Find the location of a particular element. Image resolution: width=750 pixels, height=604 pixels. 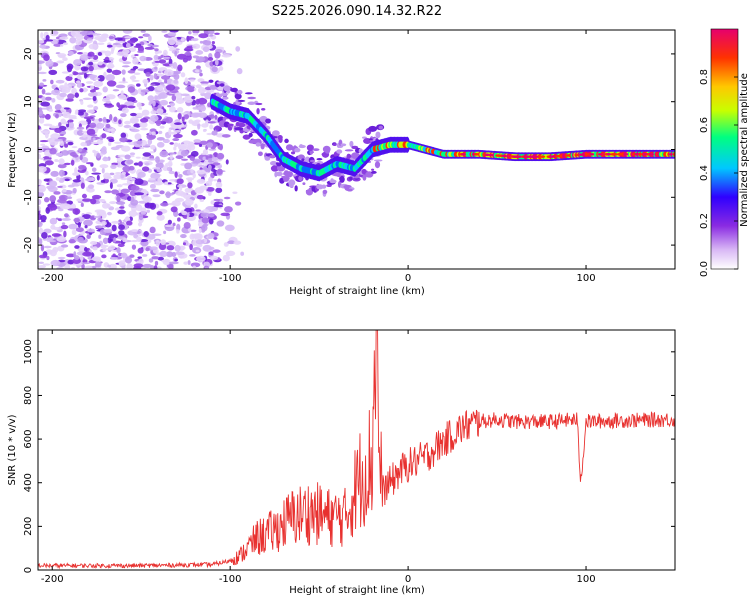

snr-x-label: Height of straight line (km) is located at coordinates (357, 590).